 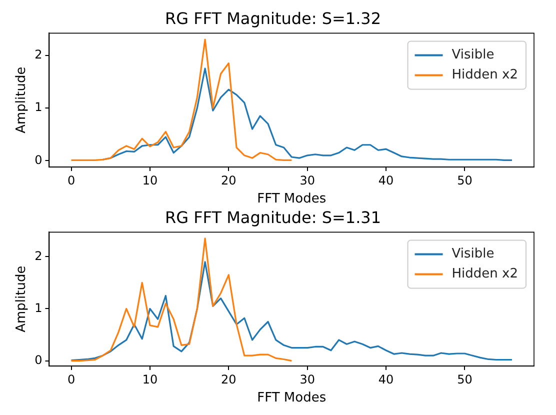 What do you see at coordinates (273, 18) in the screenshot?
I see `chart-title: RG FFT Magnitude: S=1.32` at bounding box center [273, 18].